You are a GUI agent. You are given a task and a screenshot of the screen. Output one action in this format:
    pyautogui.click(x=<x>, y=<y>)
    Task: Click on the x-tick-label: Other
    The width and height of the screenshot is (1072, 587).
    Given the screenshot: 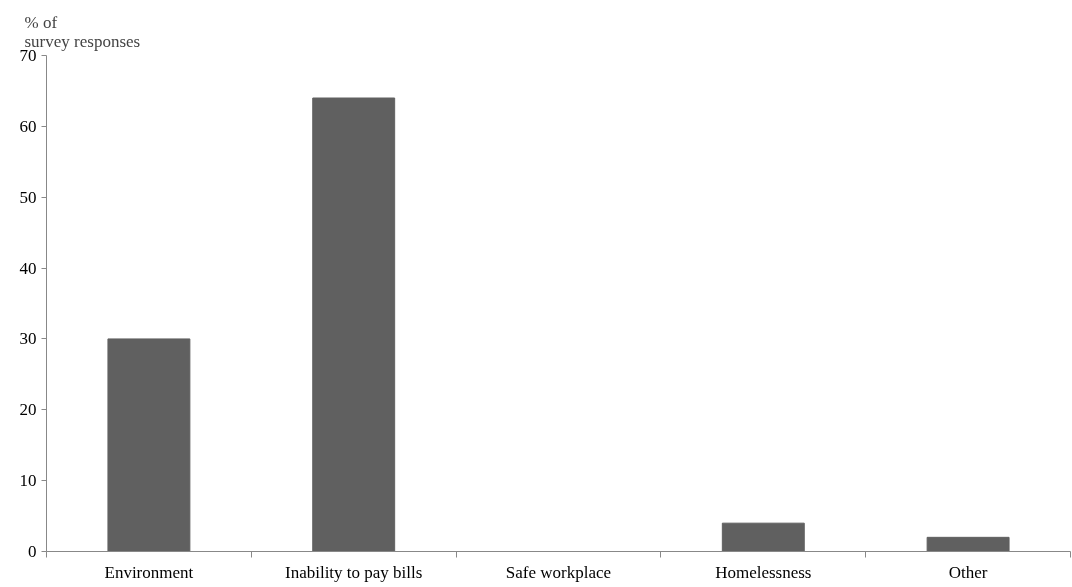 What is the action you would take?
    pyautogui.click(x=968, y=572)
    